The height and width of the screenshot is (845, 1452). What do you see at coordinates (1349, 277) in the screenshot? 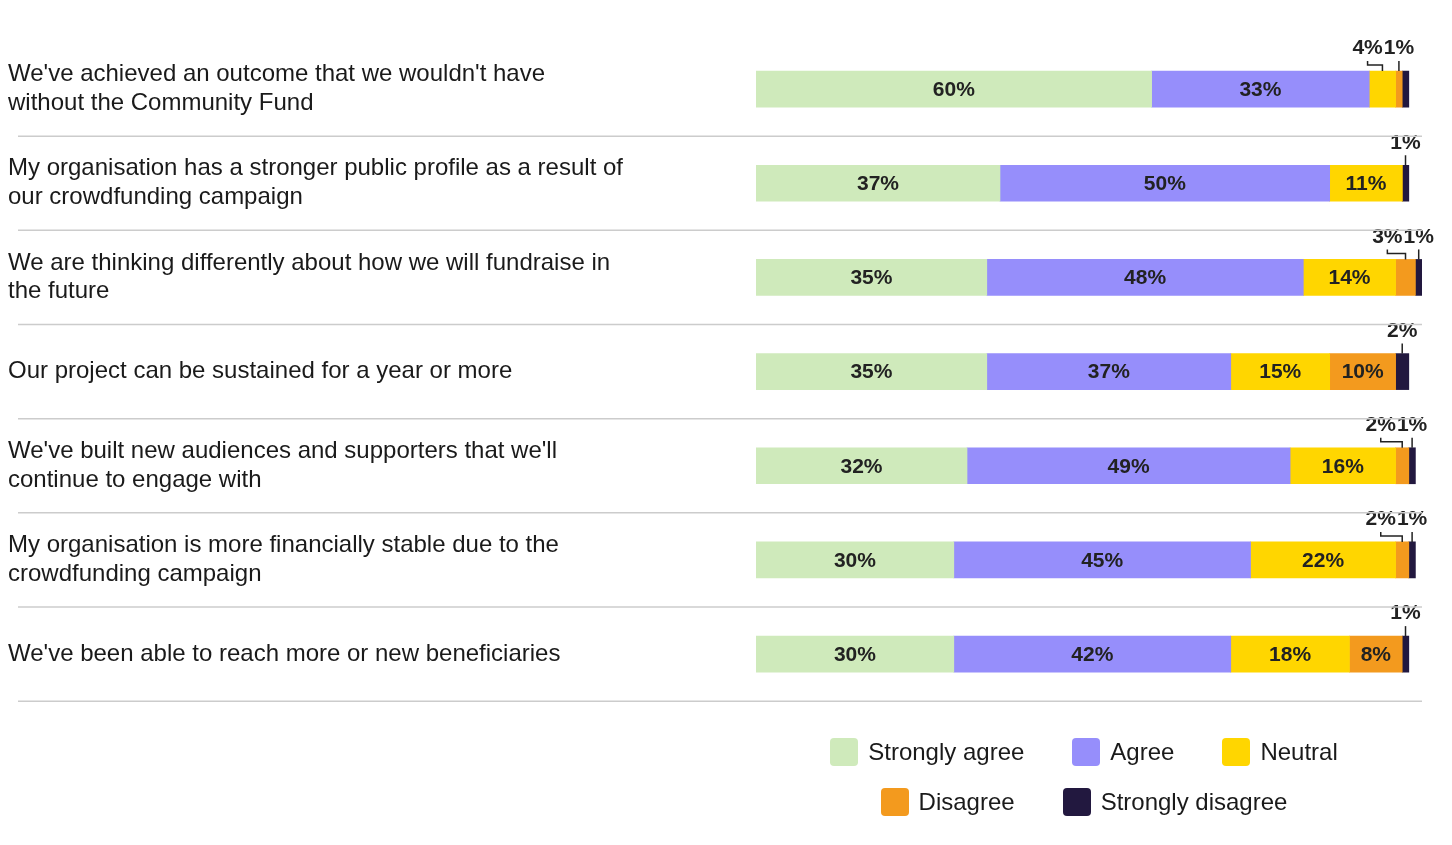
I see `data-label: 14%` at bounding box center [1349, 277].